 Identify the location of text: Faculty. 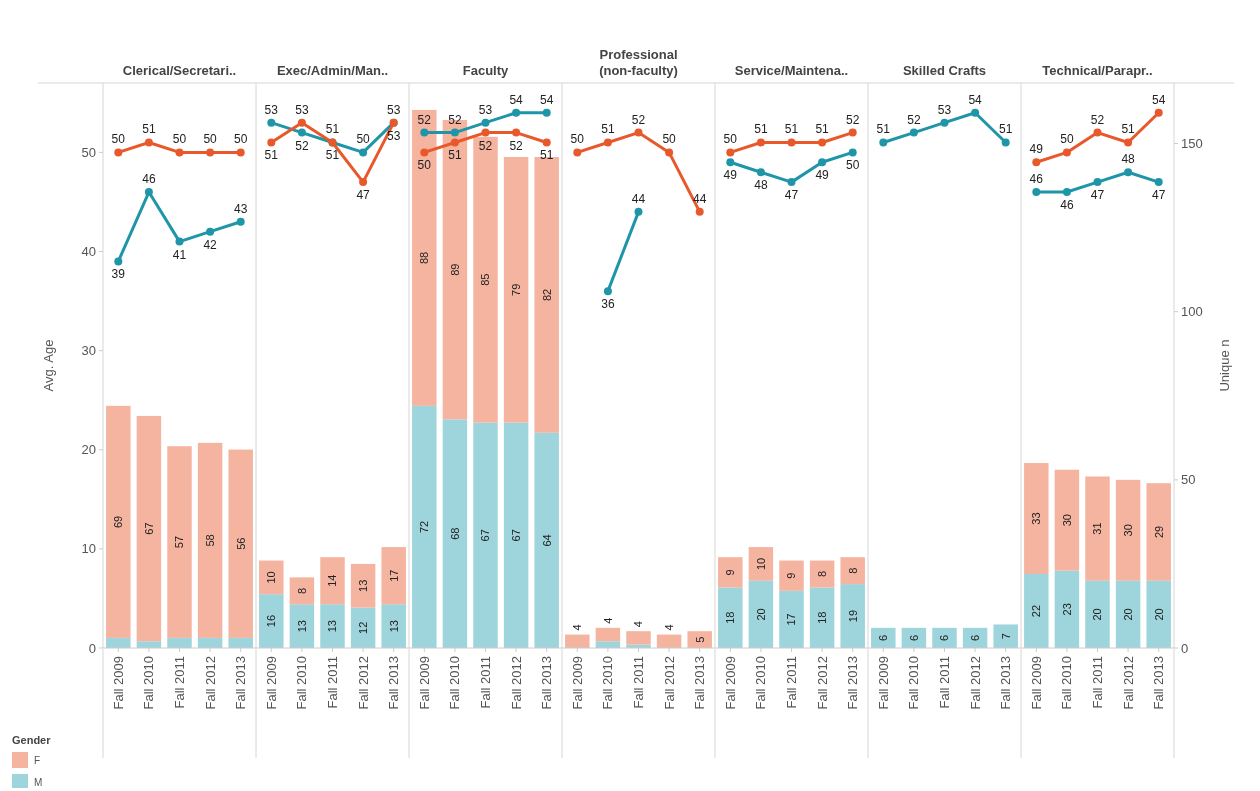
(486, 70).